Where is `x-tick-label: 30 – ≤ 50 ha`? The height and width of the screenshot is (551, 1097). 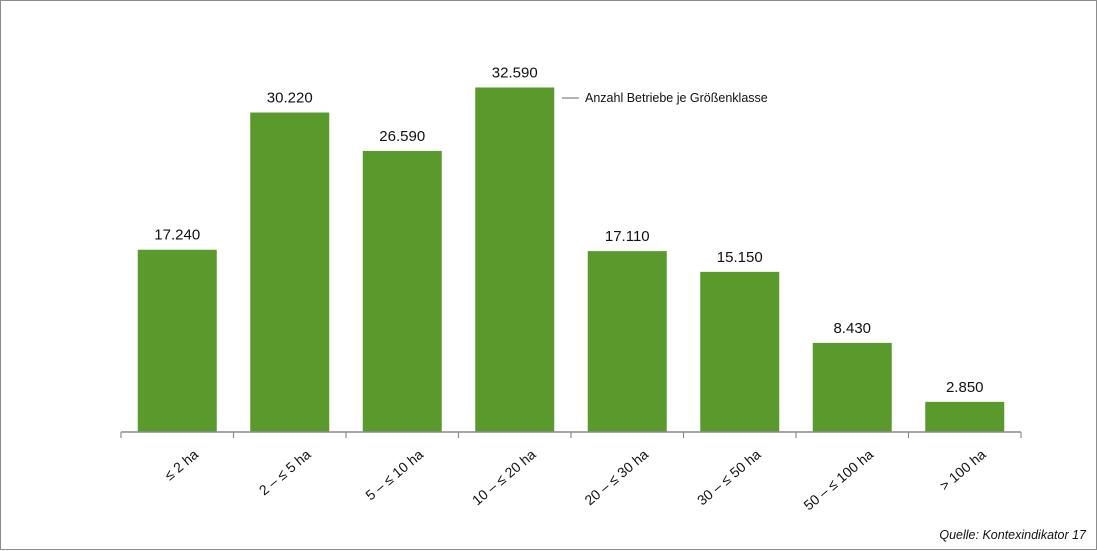 x-tick-label: 30 – ≤ 50 ha is located at coordinates (729, 477).